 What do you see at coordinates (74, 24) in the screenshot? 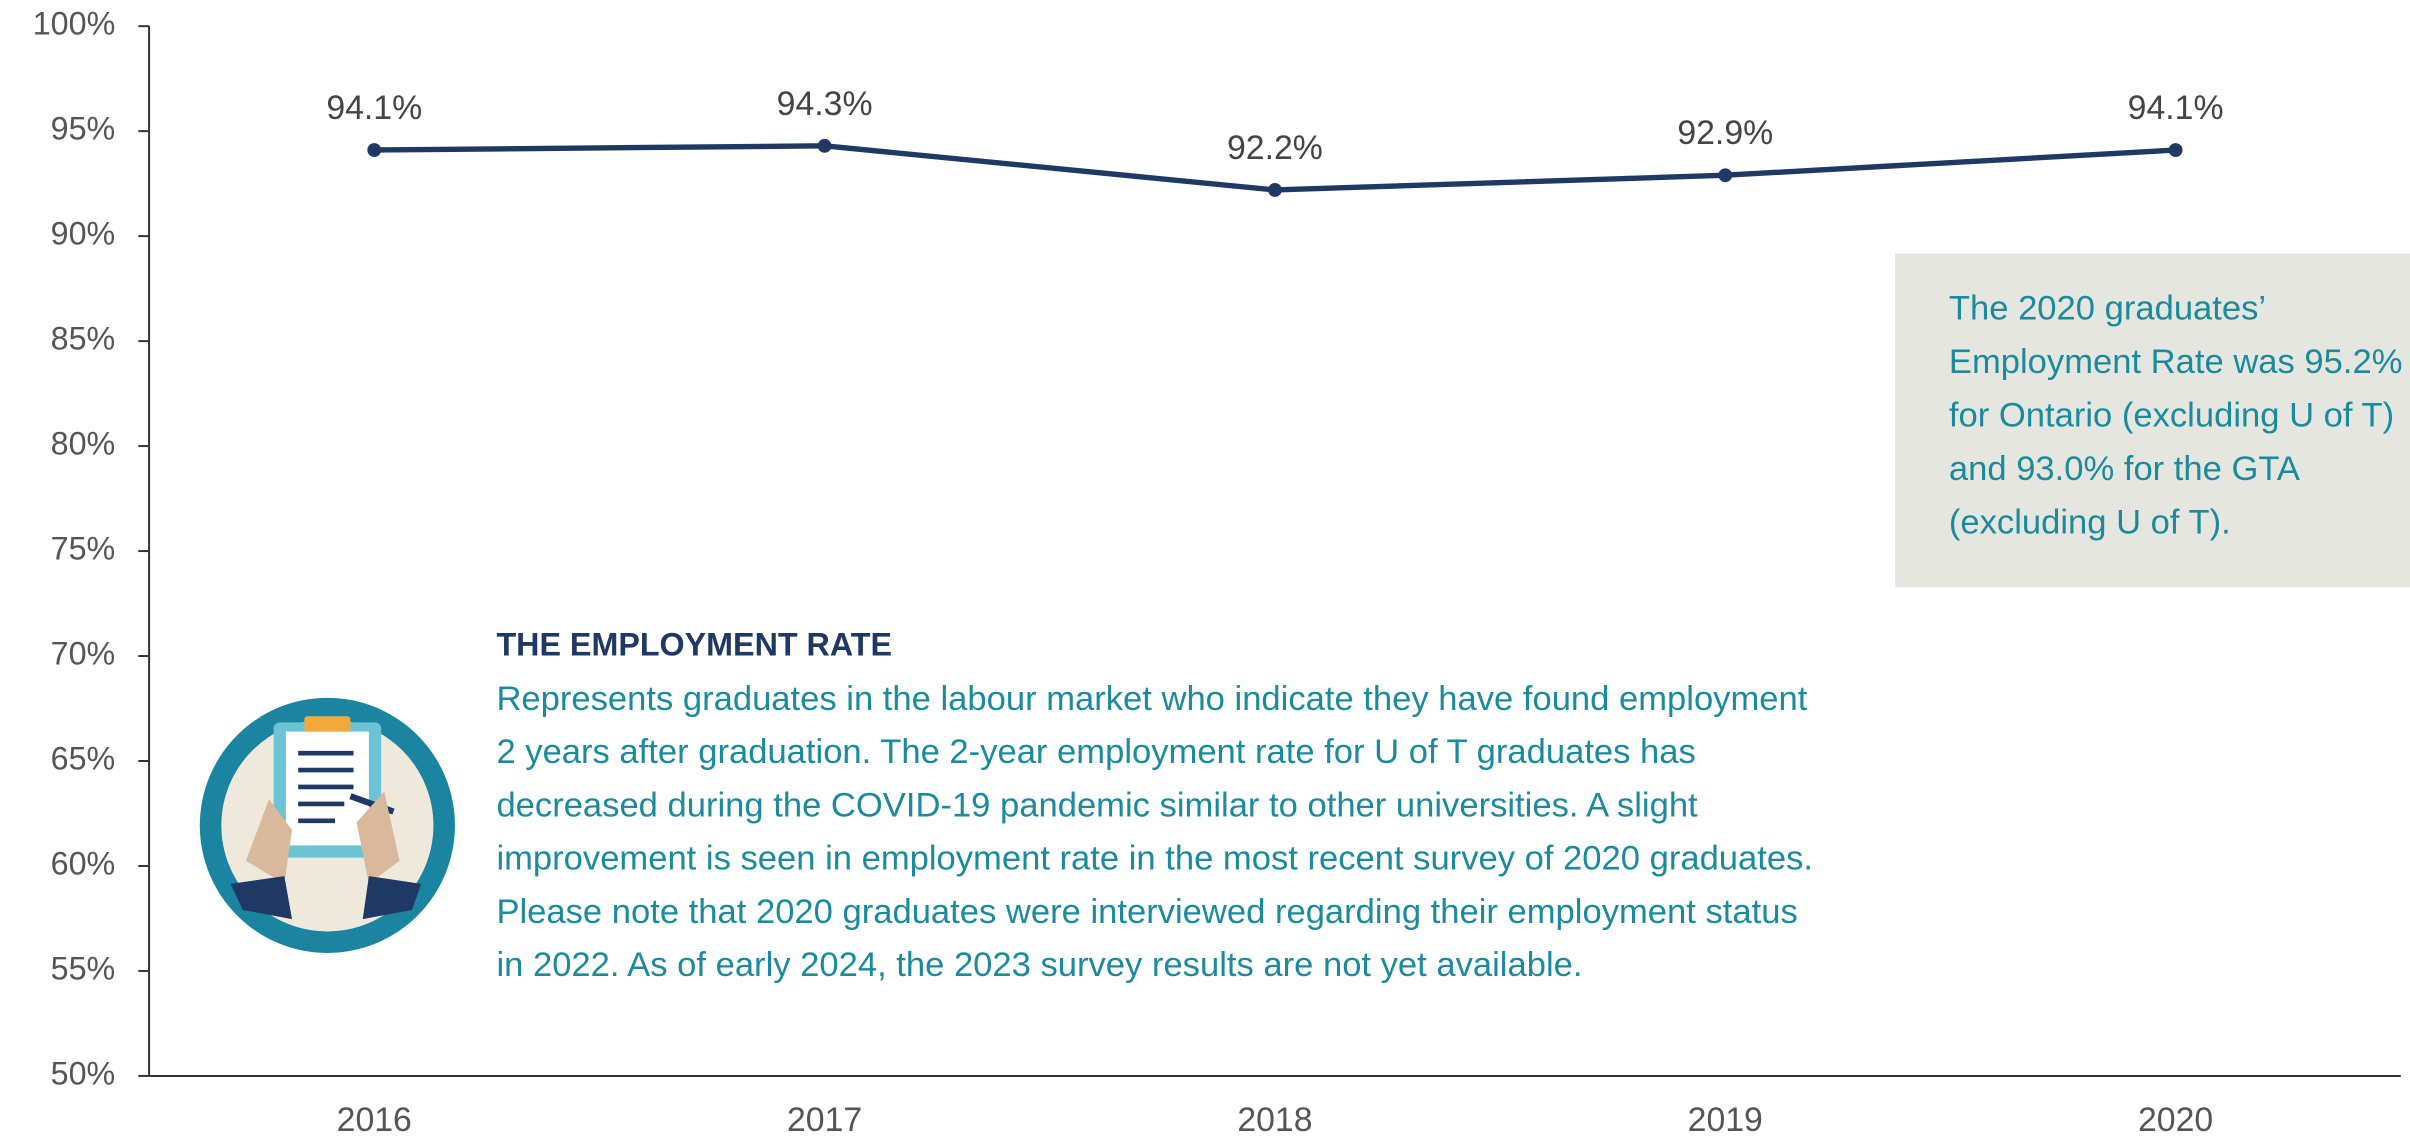
I see `y-tick-label: 100%` at bounding box center [74, 24].